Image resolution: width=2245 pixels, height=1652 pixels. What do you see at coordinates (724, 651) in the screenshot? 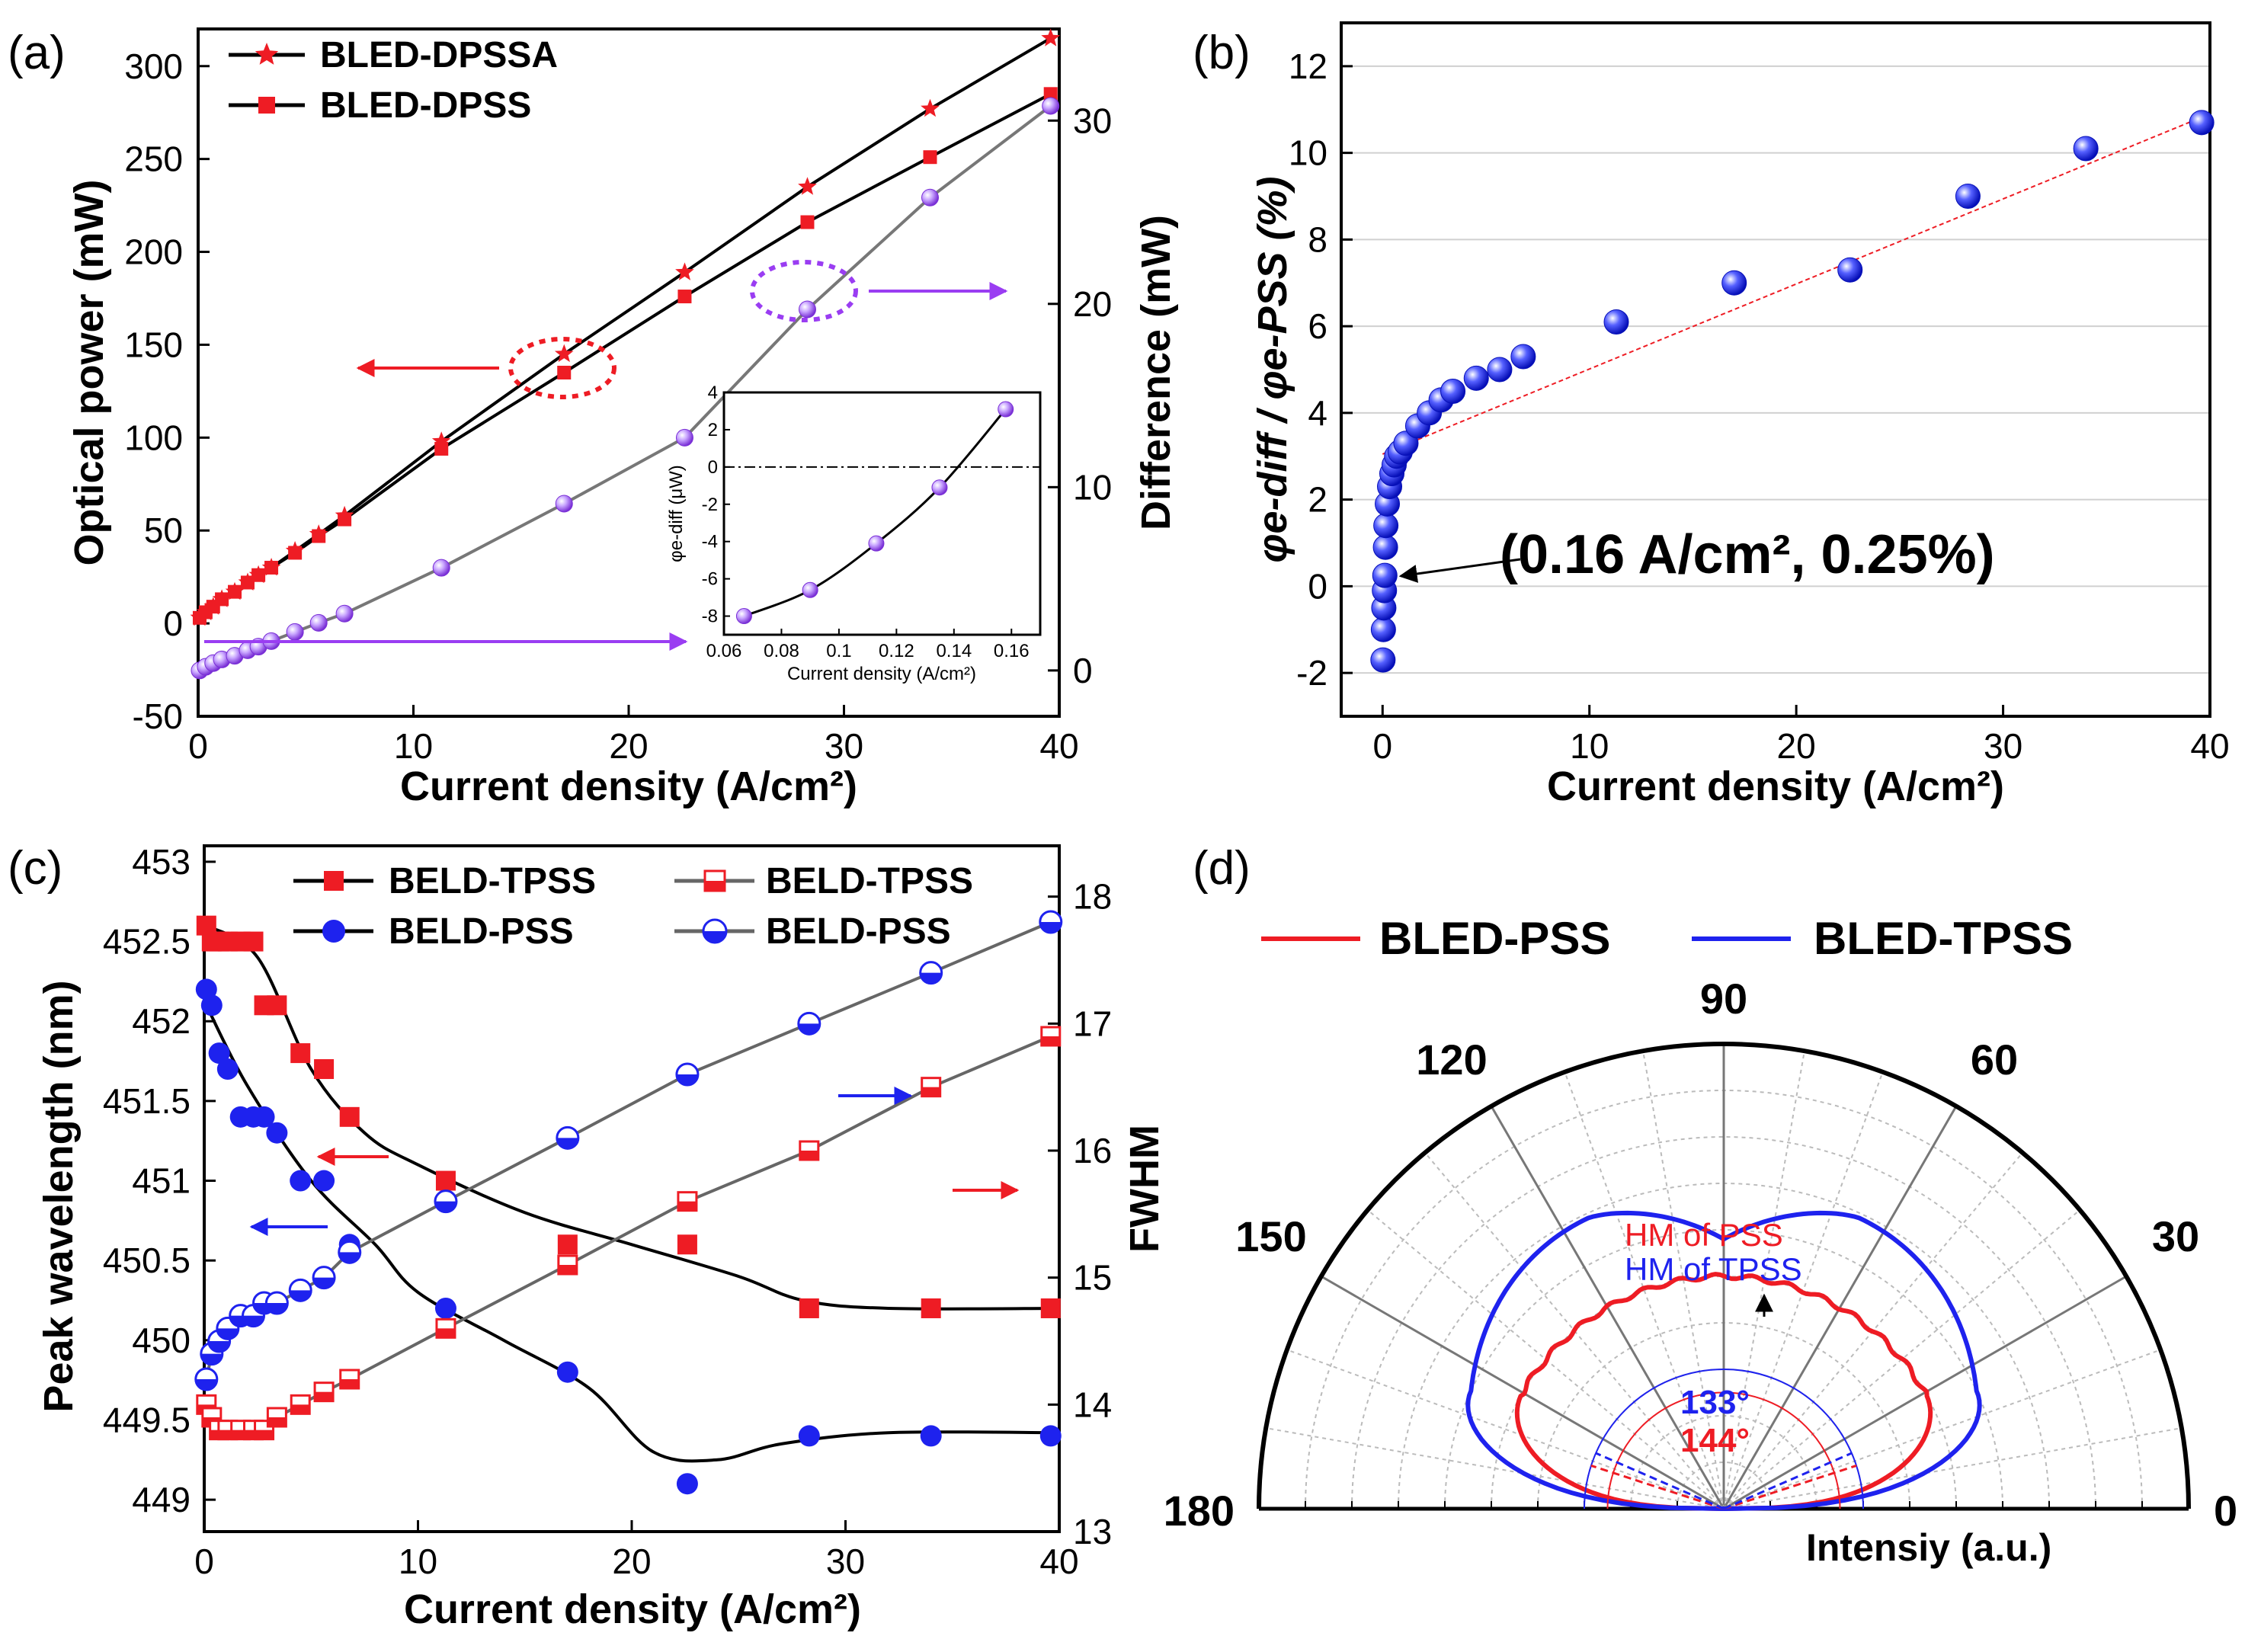
I see `inset-x-tick-label: 0.06` at bounding box center [724, 651].